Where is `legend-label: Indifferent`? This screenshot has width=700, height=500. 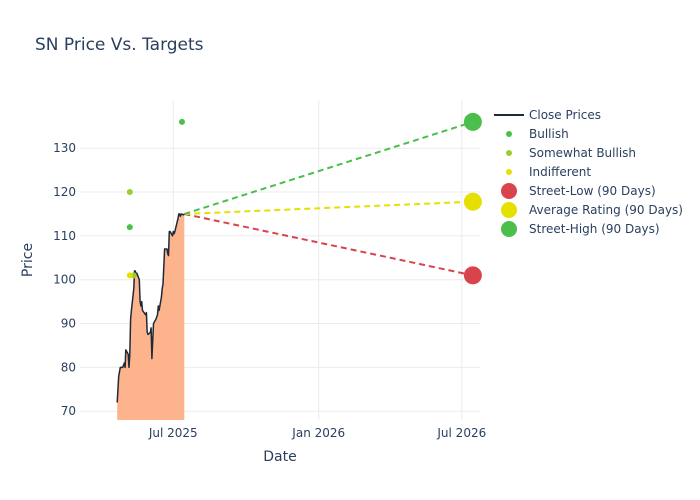
legend-label: Indifferent is located at coordinates (560, 172).